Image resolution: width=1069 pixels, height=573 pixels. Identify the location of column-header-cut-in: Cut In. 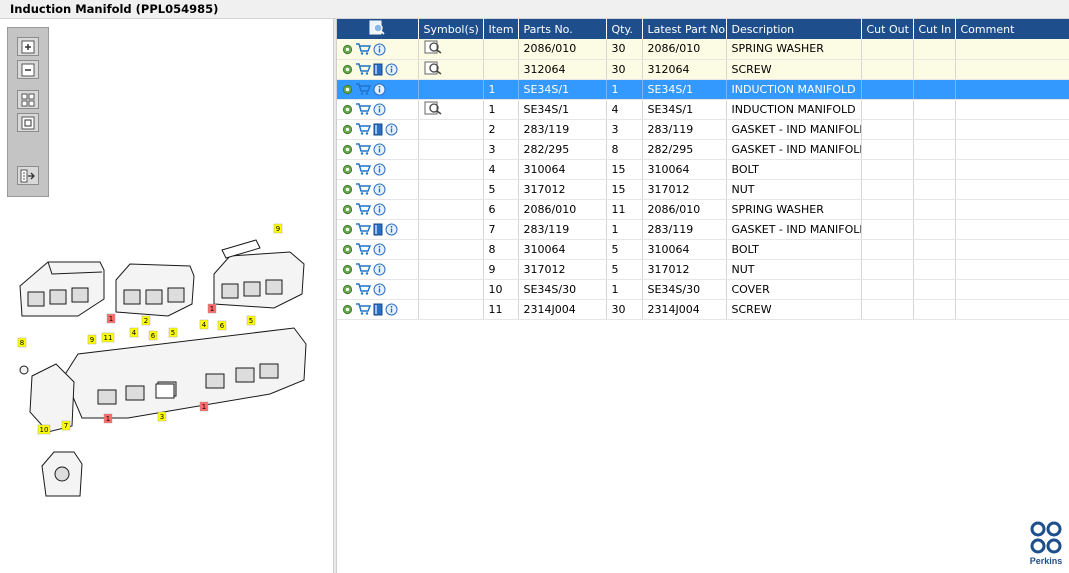
(934, 29).